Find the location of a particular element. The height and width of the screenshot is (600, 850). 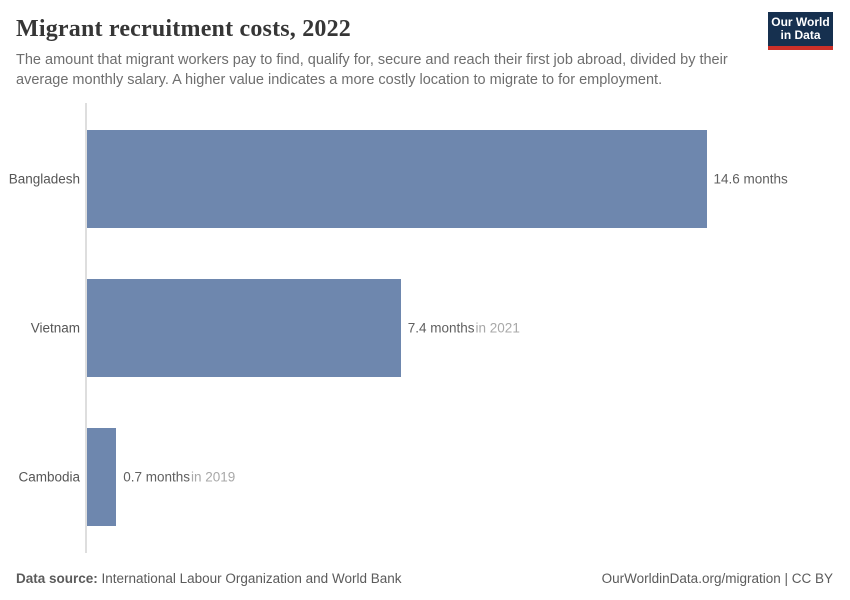

value-label-cambodia: 0.7 monthsin 2019 is located at coordinates (179, 477).